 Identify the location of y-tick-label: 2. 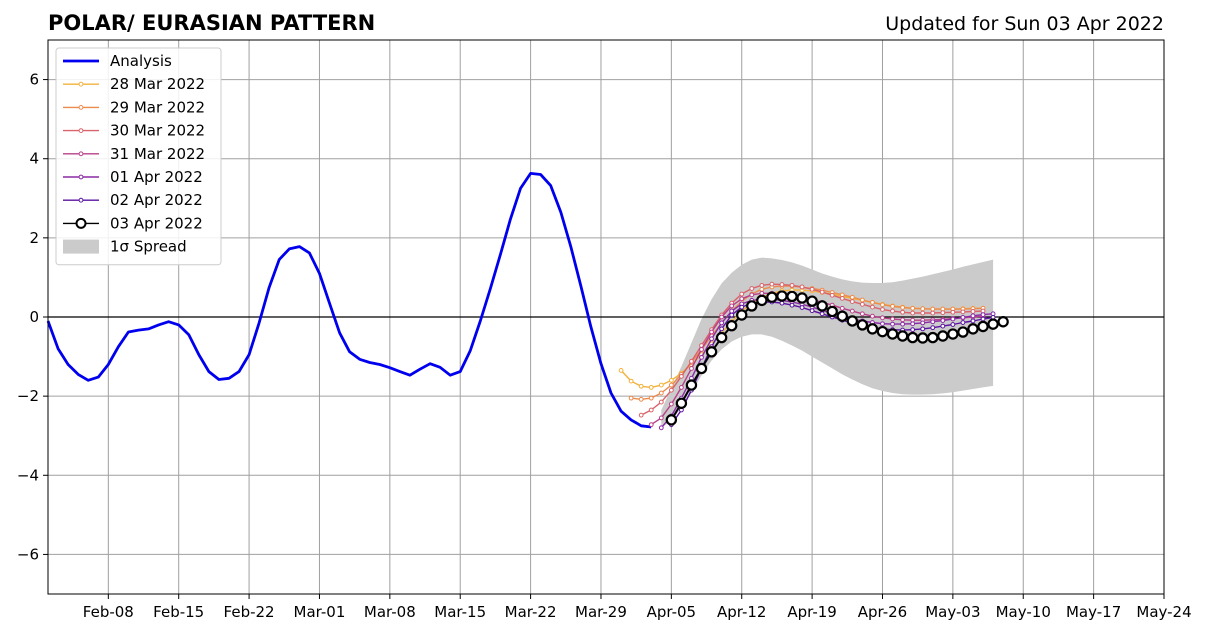
(34, 238).